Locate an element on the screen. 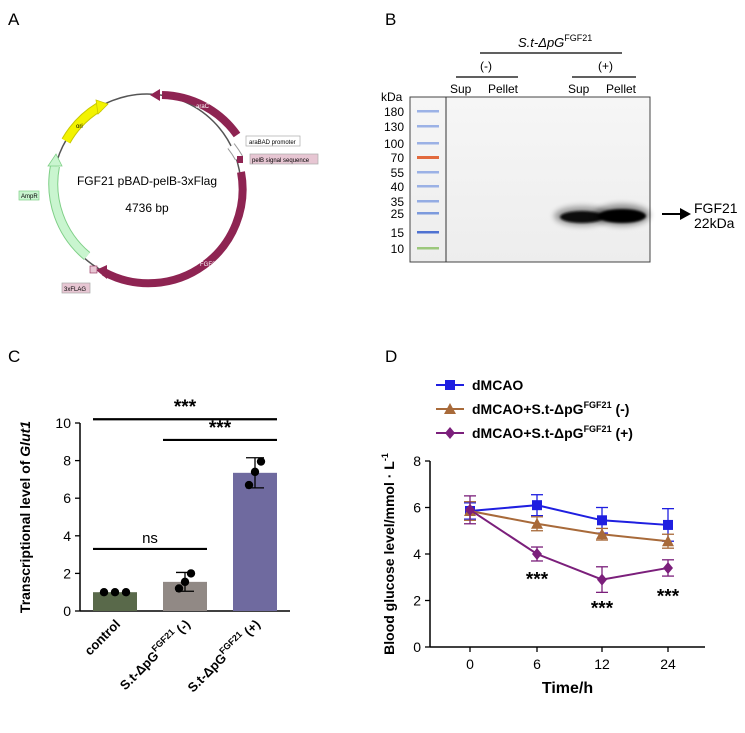  c-ytick-label-4: 4 is located at coordinates (67, 536).